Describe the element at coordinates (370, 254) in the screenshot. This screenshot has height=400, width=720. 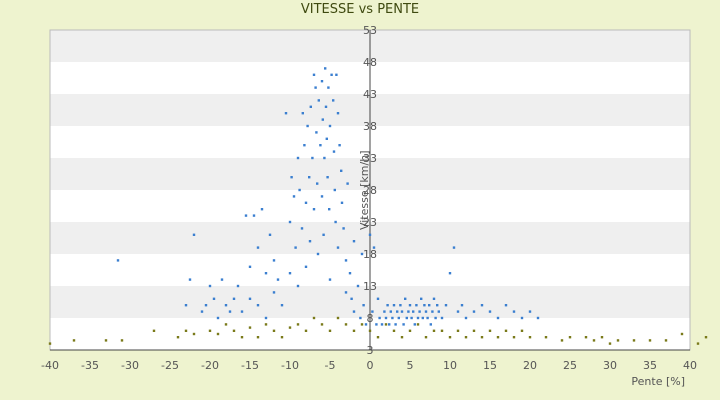
I see `y-tick-label: 18` at that location.